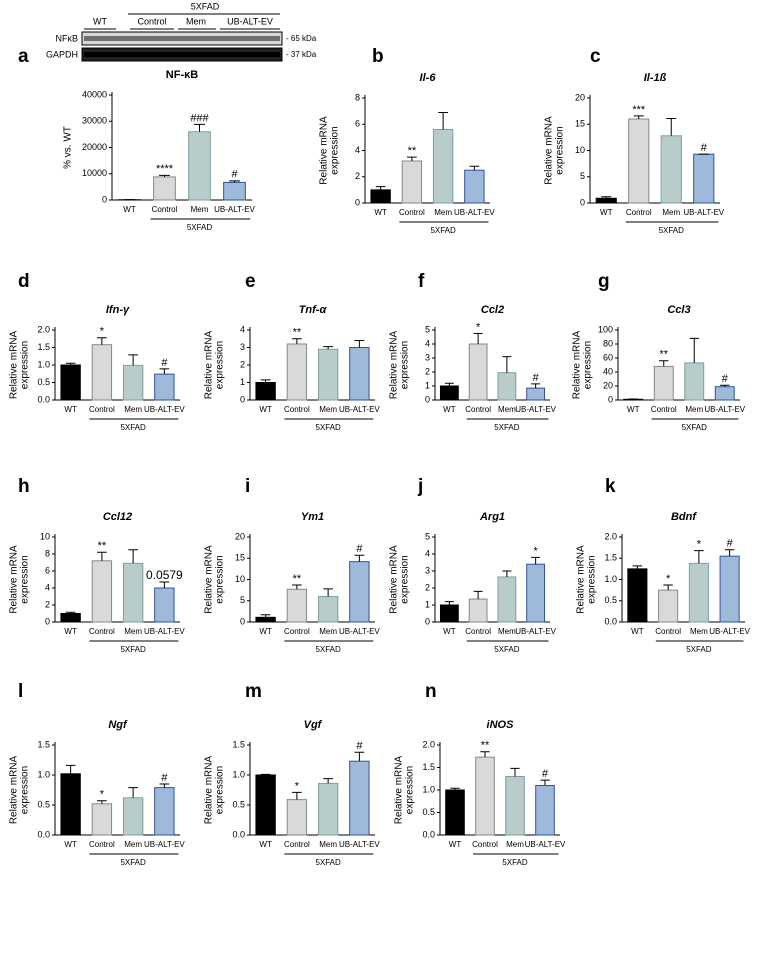  I want to click on y-tick-label: 3, so click(242, 347).